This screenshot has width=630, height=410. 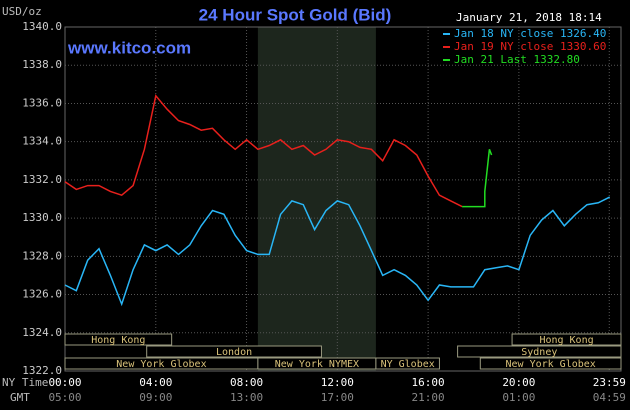 I want to click on chart-title: 24 Hour Spot Gold (Bid), so click(x=295, y=14).